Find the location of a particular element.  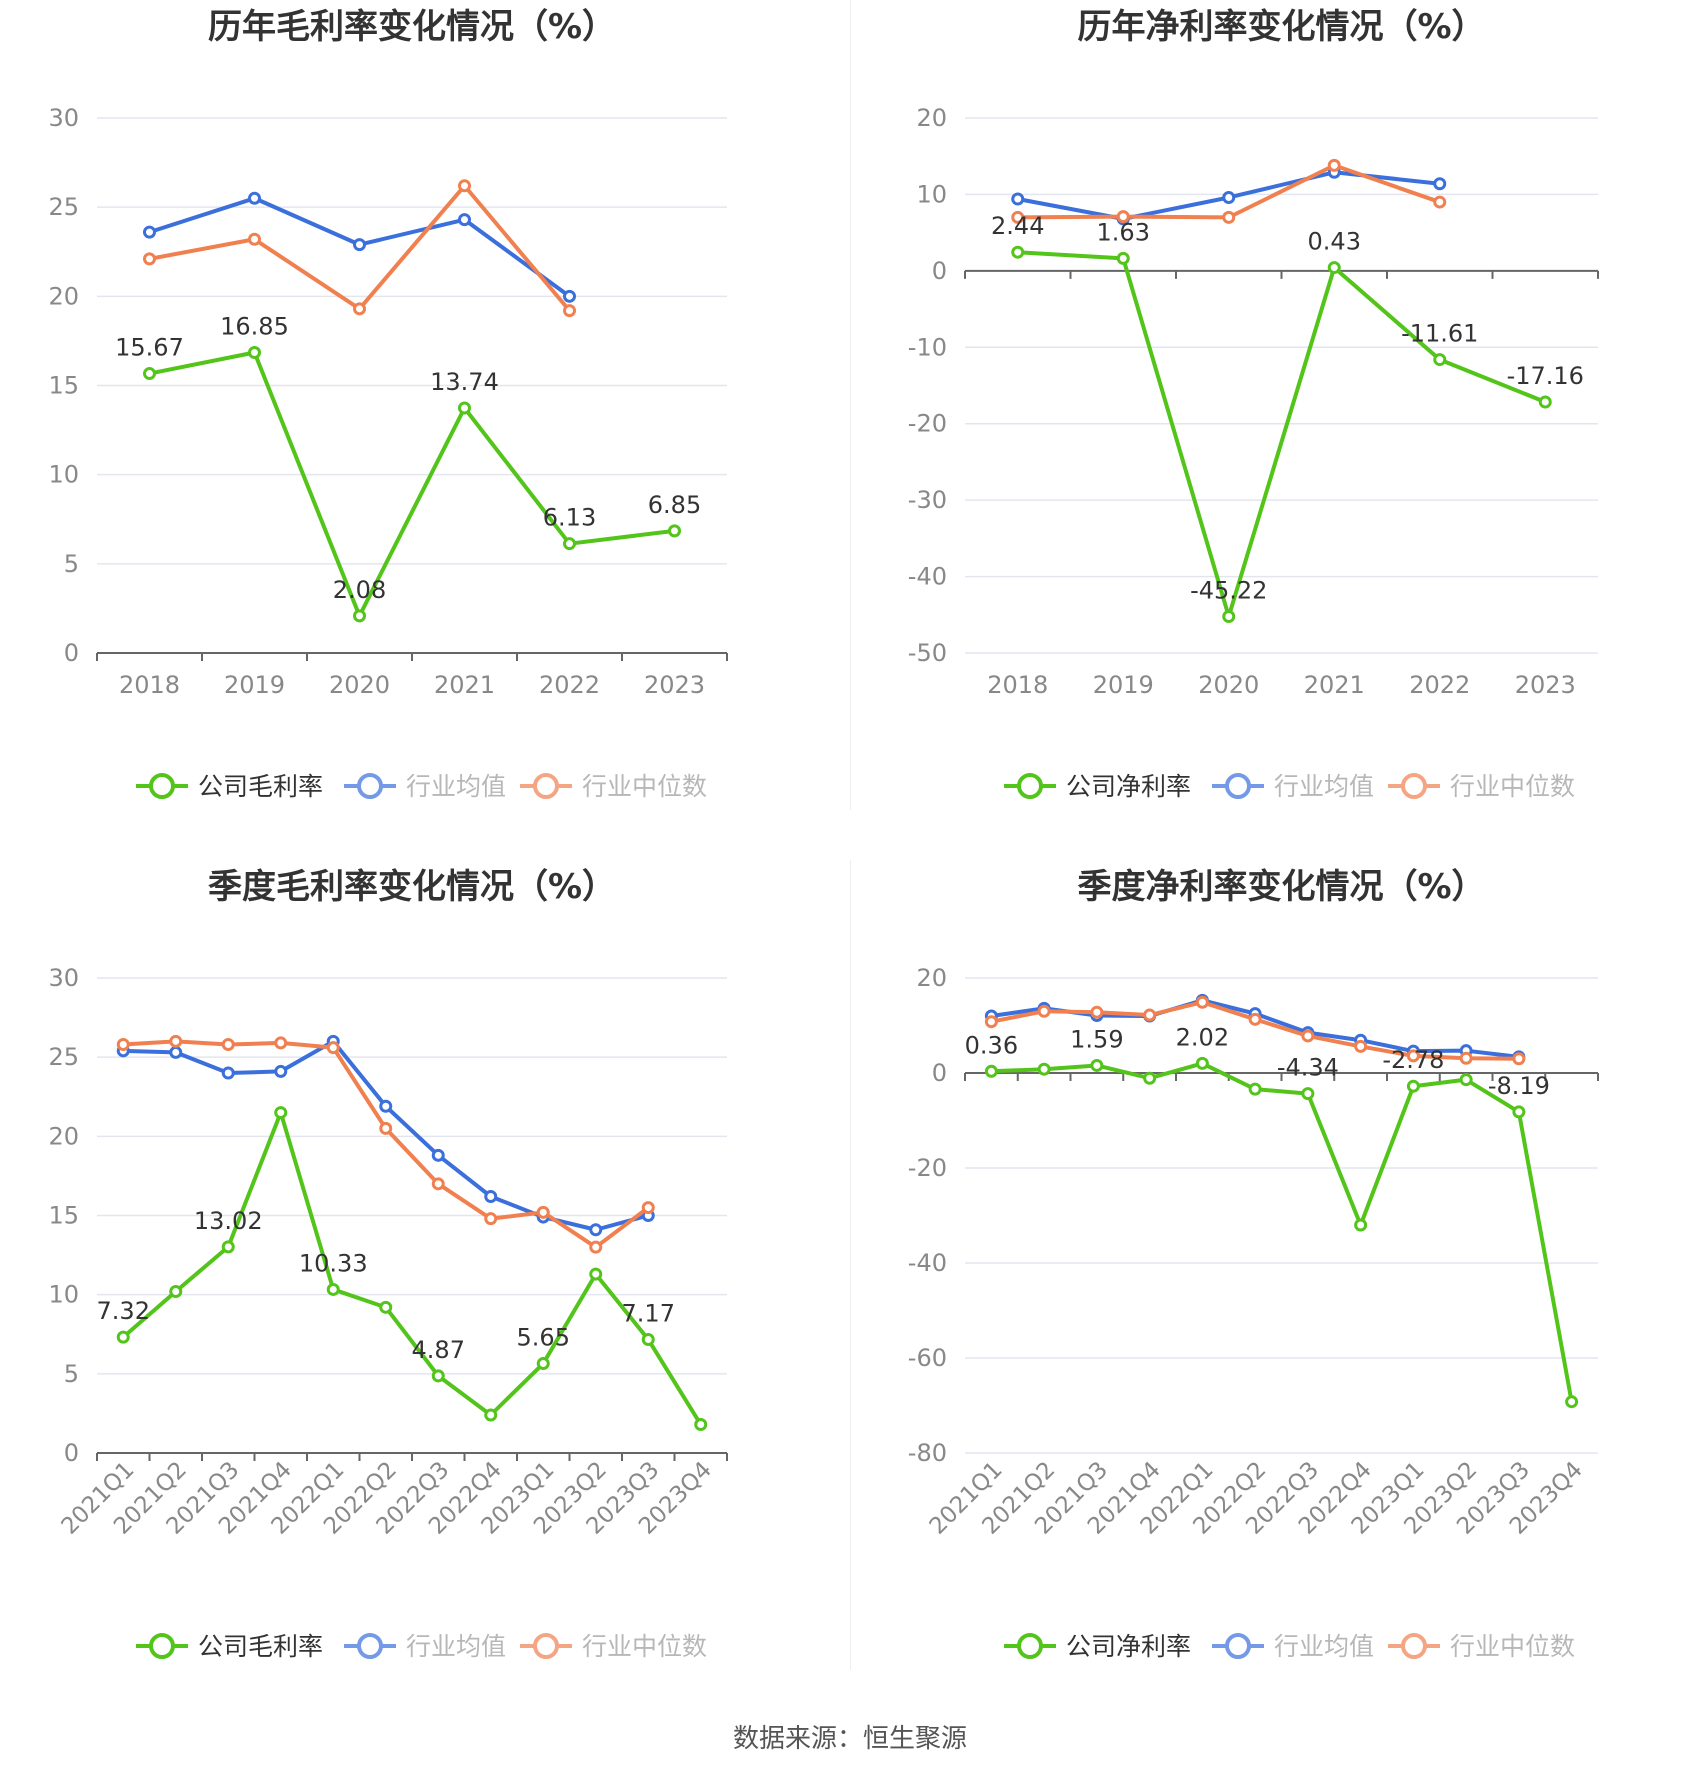

data-label: 1.63 is located at coordinates (1123, 232).